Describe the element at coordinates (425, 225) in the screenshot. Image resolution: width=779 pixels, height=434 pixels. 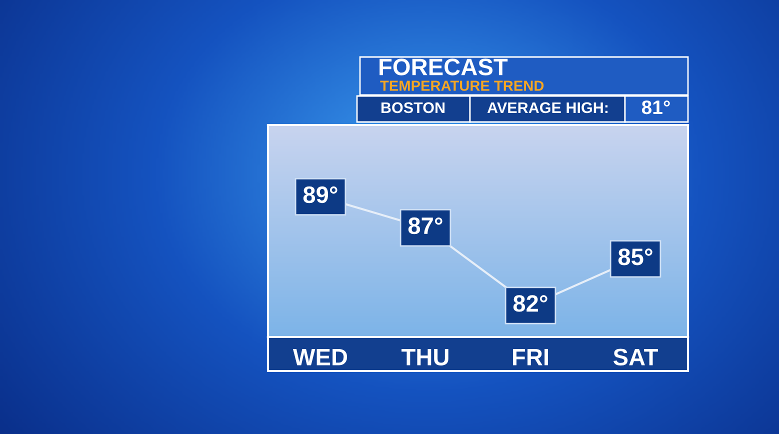
I see `data-label: 87°` at that location.